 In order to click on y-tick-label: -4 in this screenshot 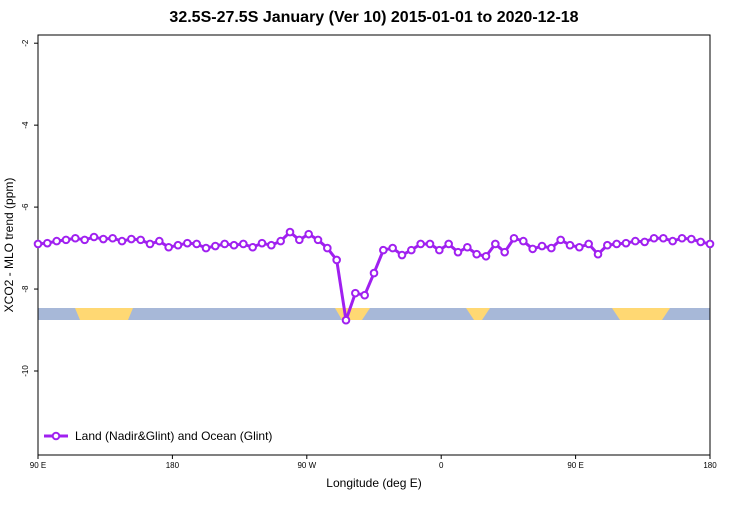, I will do `click(25, 125)`.